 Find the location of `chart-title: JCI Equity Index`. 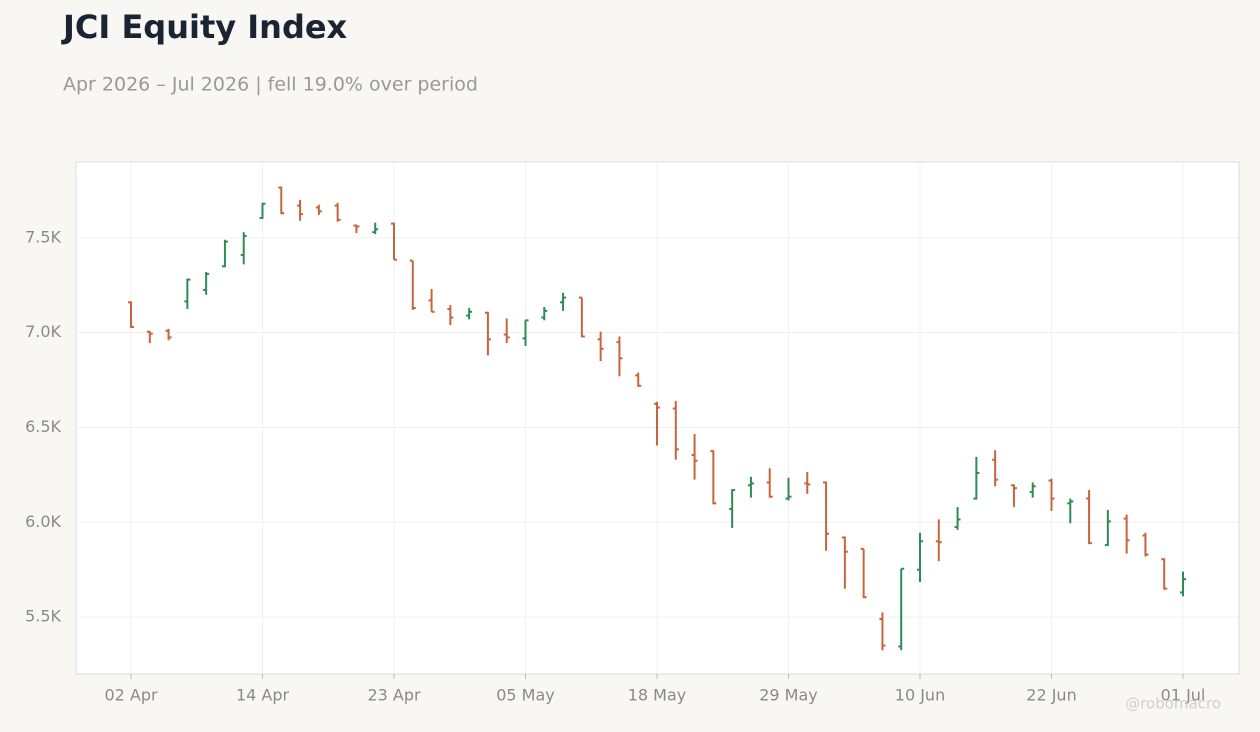

chart-title: JCI Equity Index is located at coordinates (204, 27).